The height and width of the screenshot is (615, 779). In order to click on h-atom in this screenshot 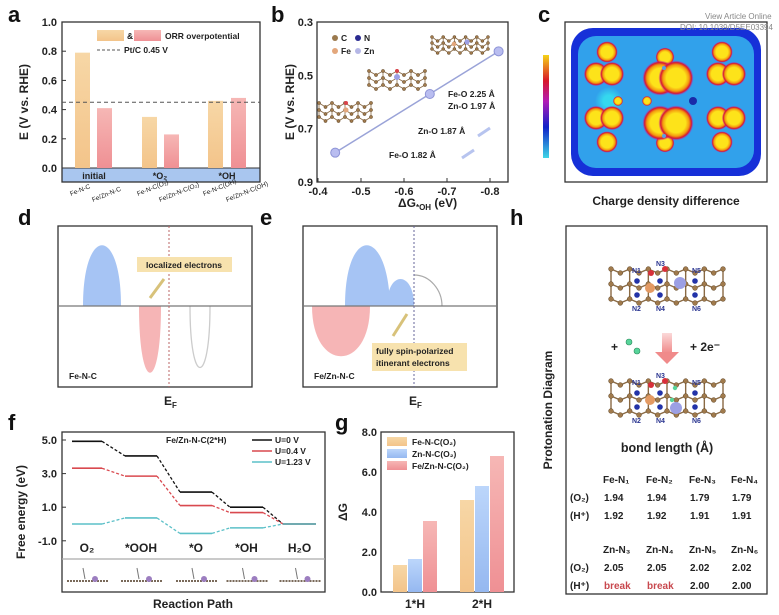, I will do `click(675, 388)`.